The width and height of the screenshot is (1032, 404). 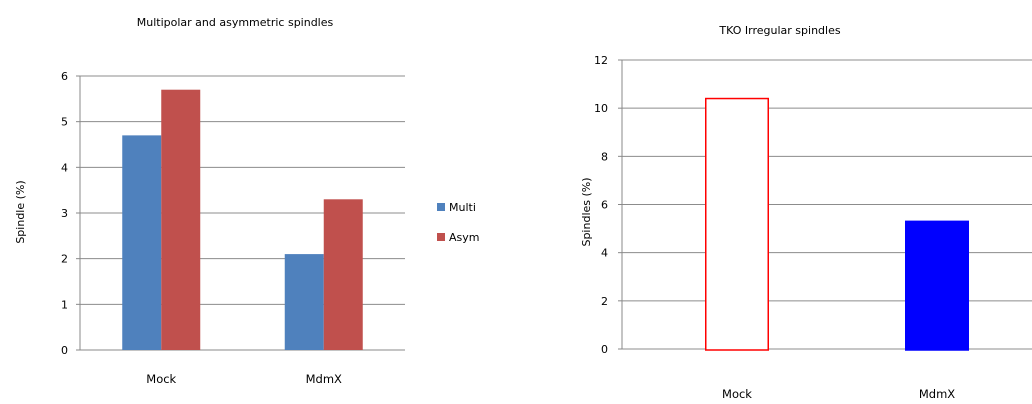 What do you see at coordinates (343, 274) in the screenshot?
I see `bar-asym-mdmx` at bounding box center [343, 274].